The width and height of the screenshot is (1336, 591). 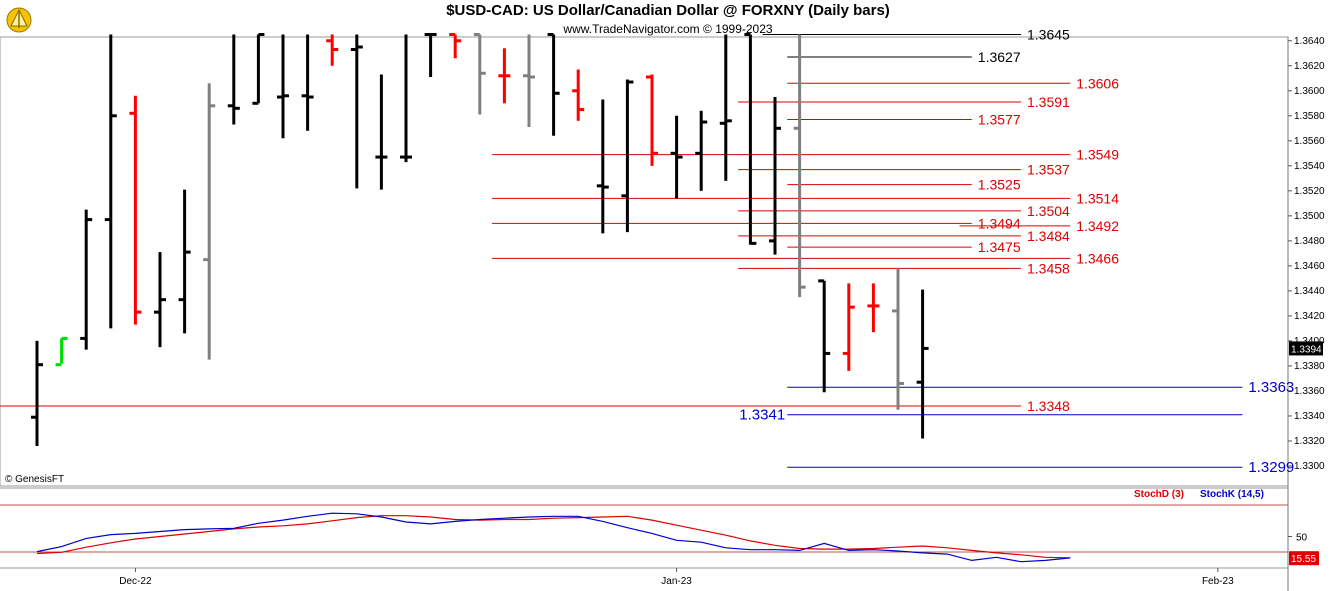 I want to click on y-tick-label: 1.3320, so click(x=1309, y=441).